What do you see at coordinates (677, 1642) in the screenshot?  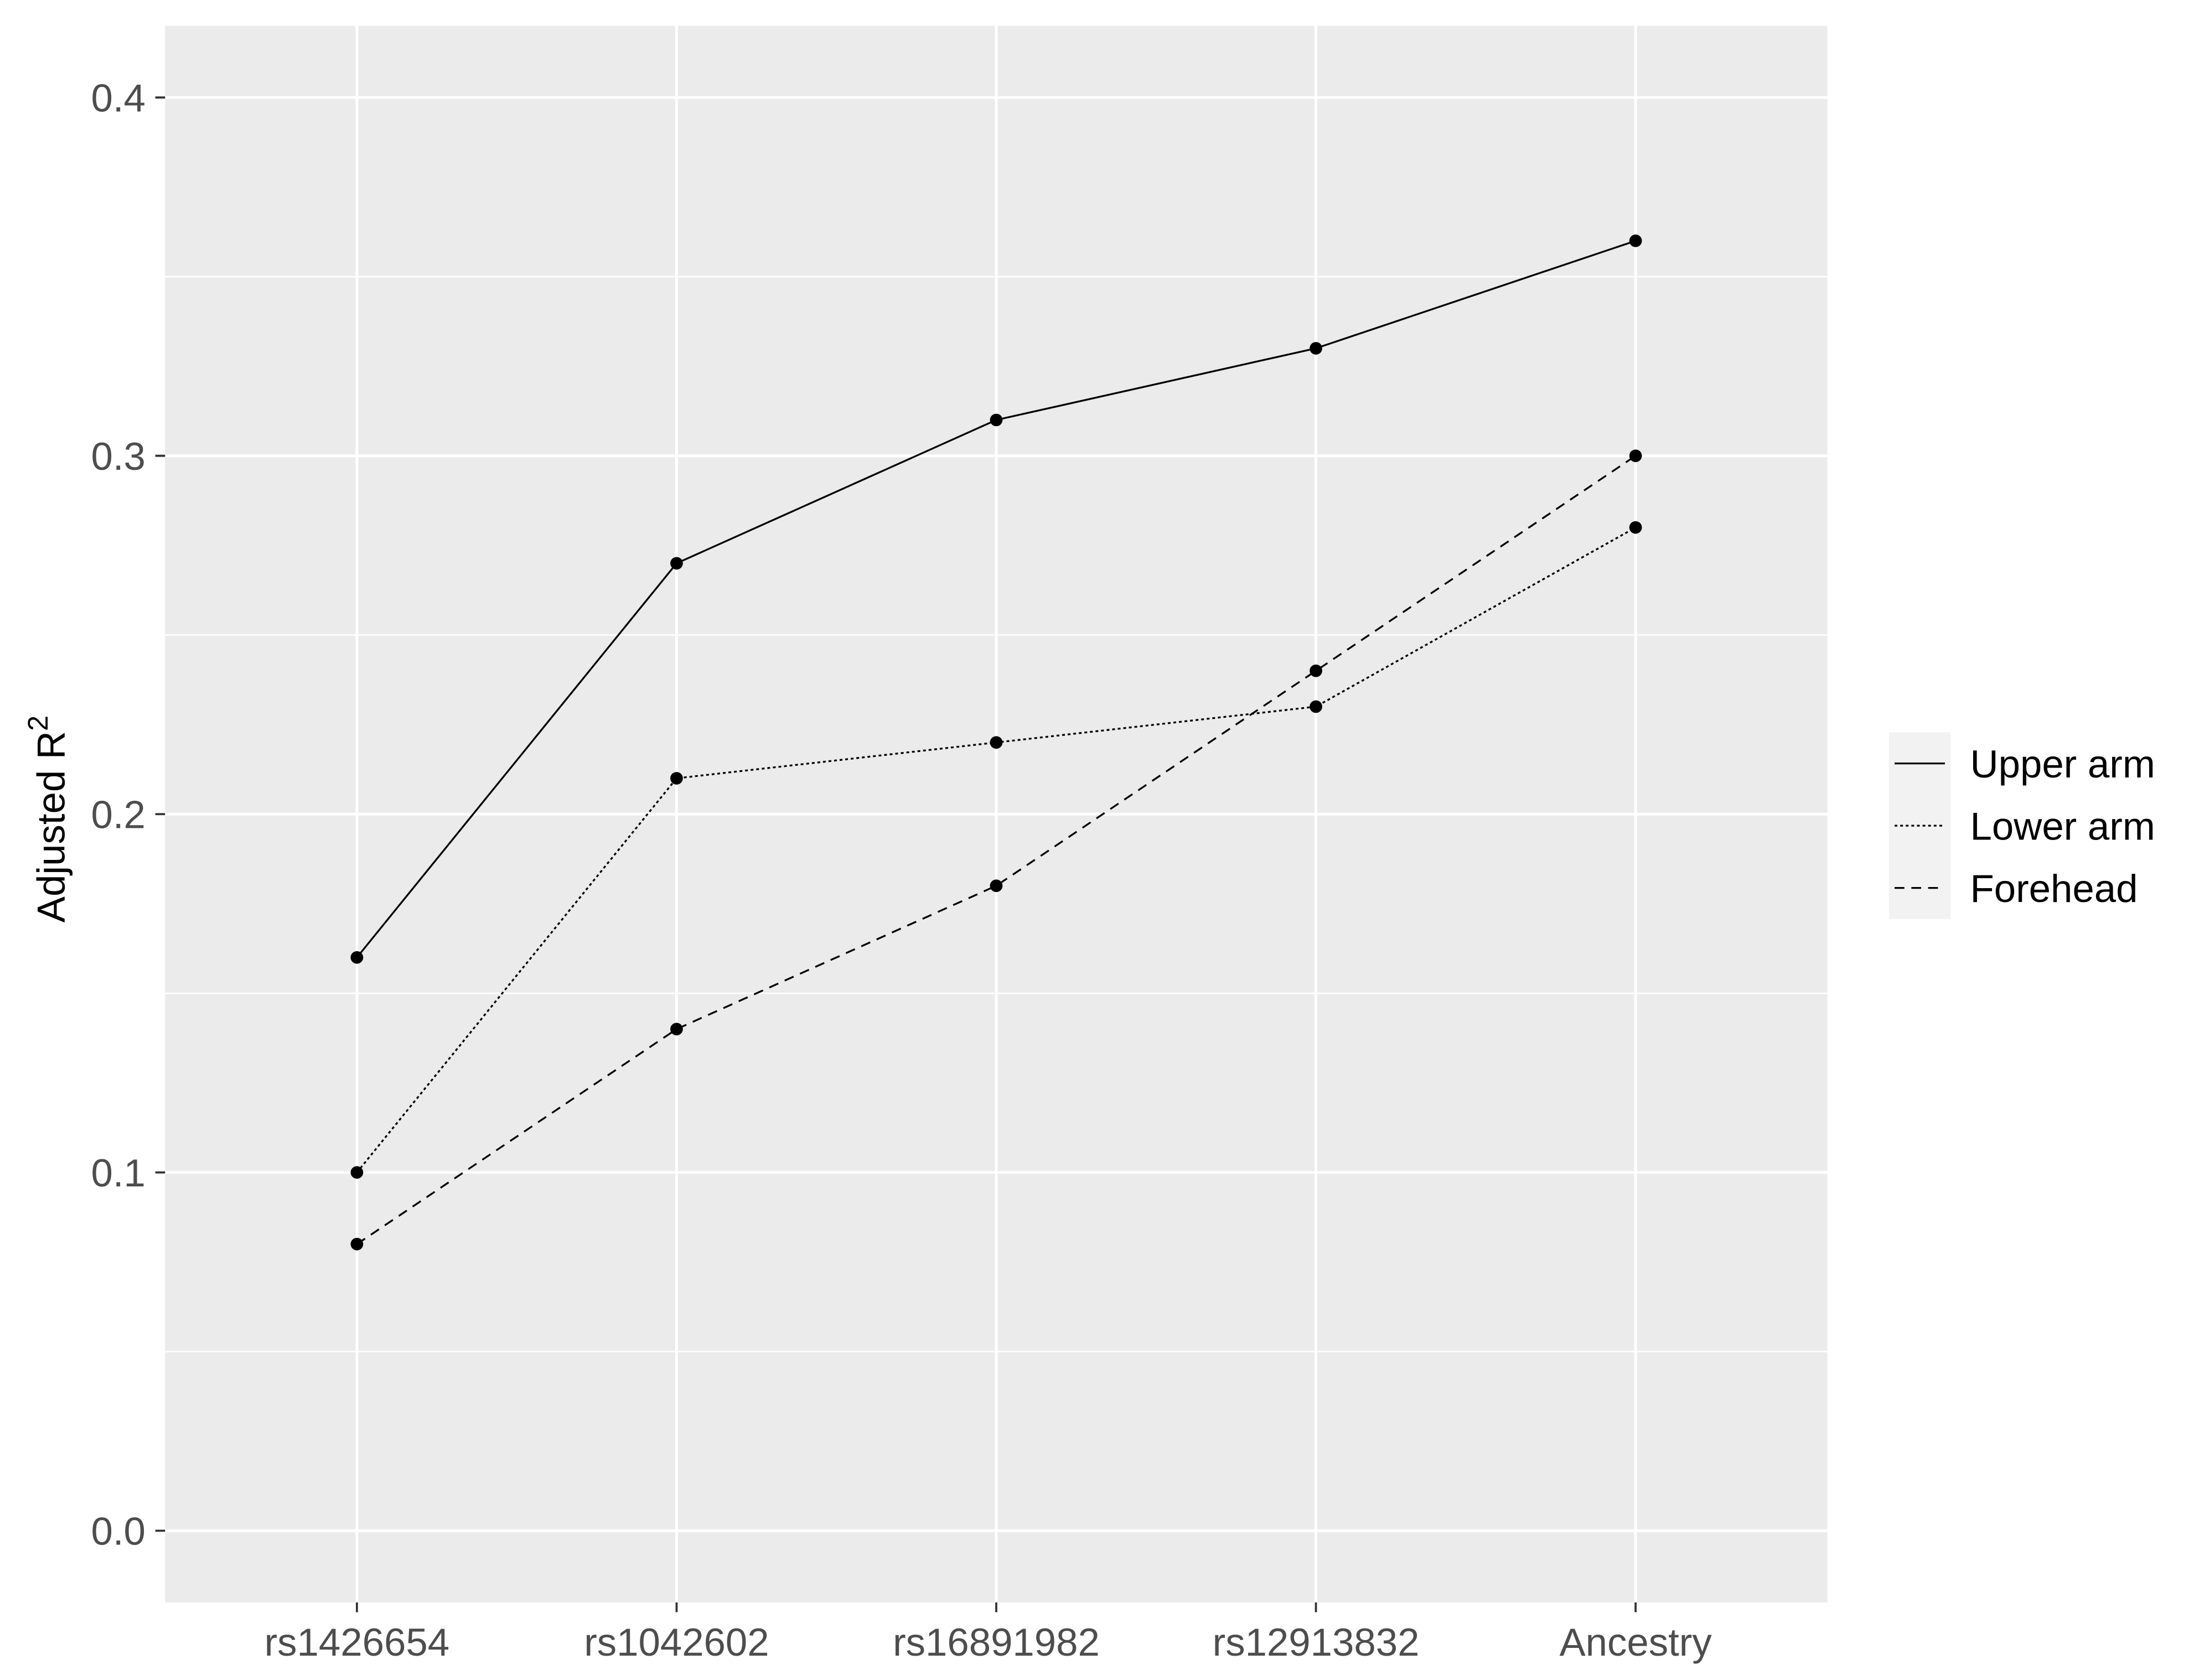 I see `x-tick-label: rs1042602` at bounding box center [677, 1642].